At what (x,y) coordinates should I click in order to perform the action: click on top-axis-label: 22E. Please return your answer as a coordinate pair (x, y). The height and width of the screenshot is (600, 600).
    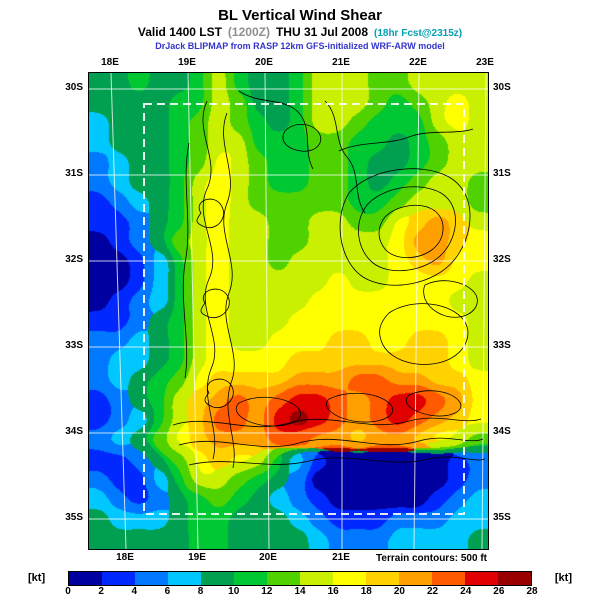
    Looking at the image, I should click on (418, 62).